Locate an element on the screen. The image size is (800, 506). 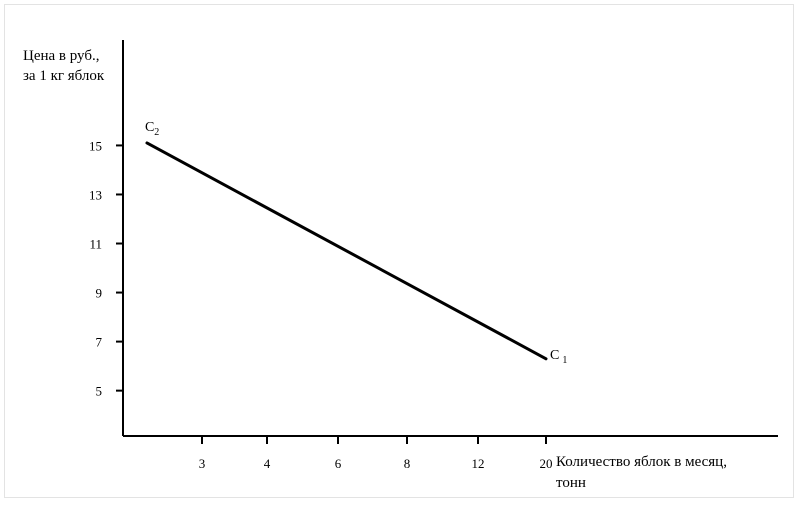
y-tick-label: 5 is located at coordinates (99, 391).